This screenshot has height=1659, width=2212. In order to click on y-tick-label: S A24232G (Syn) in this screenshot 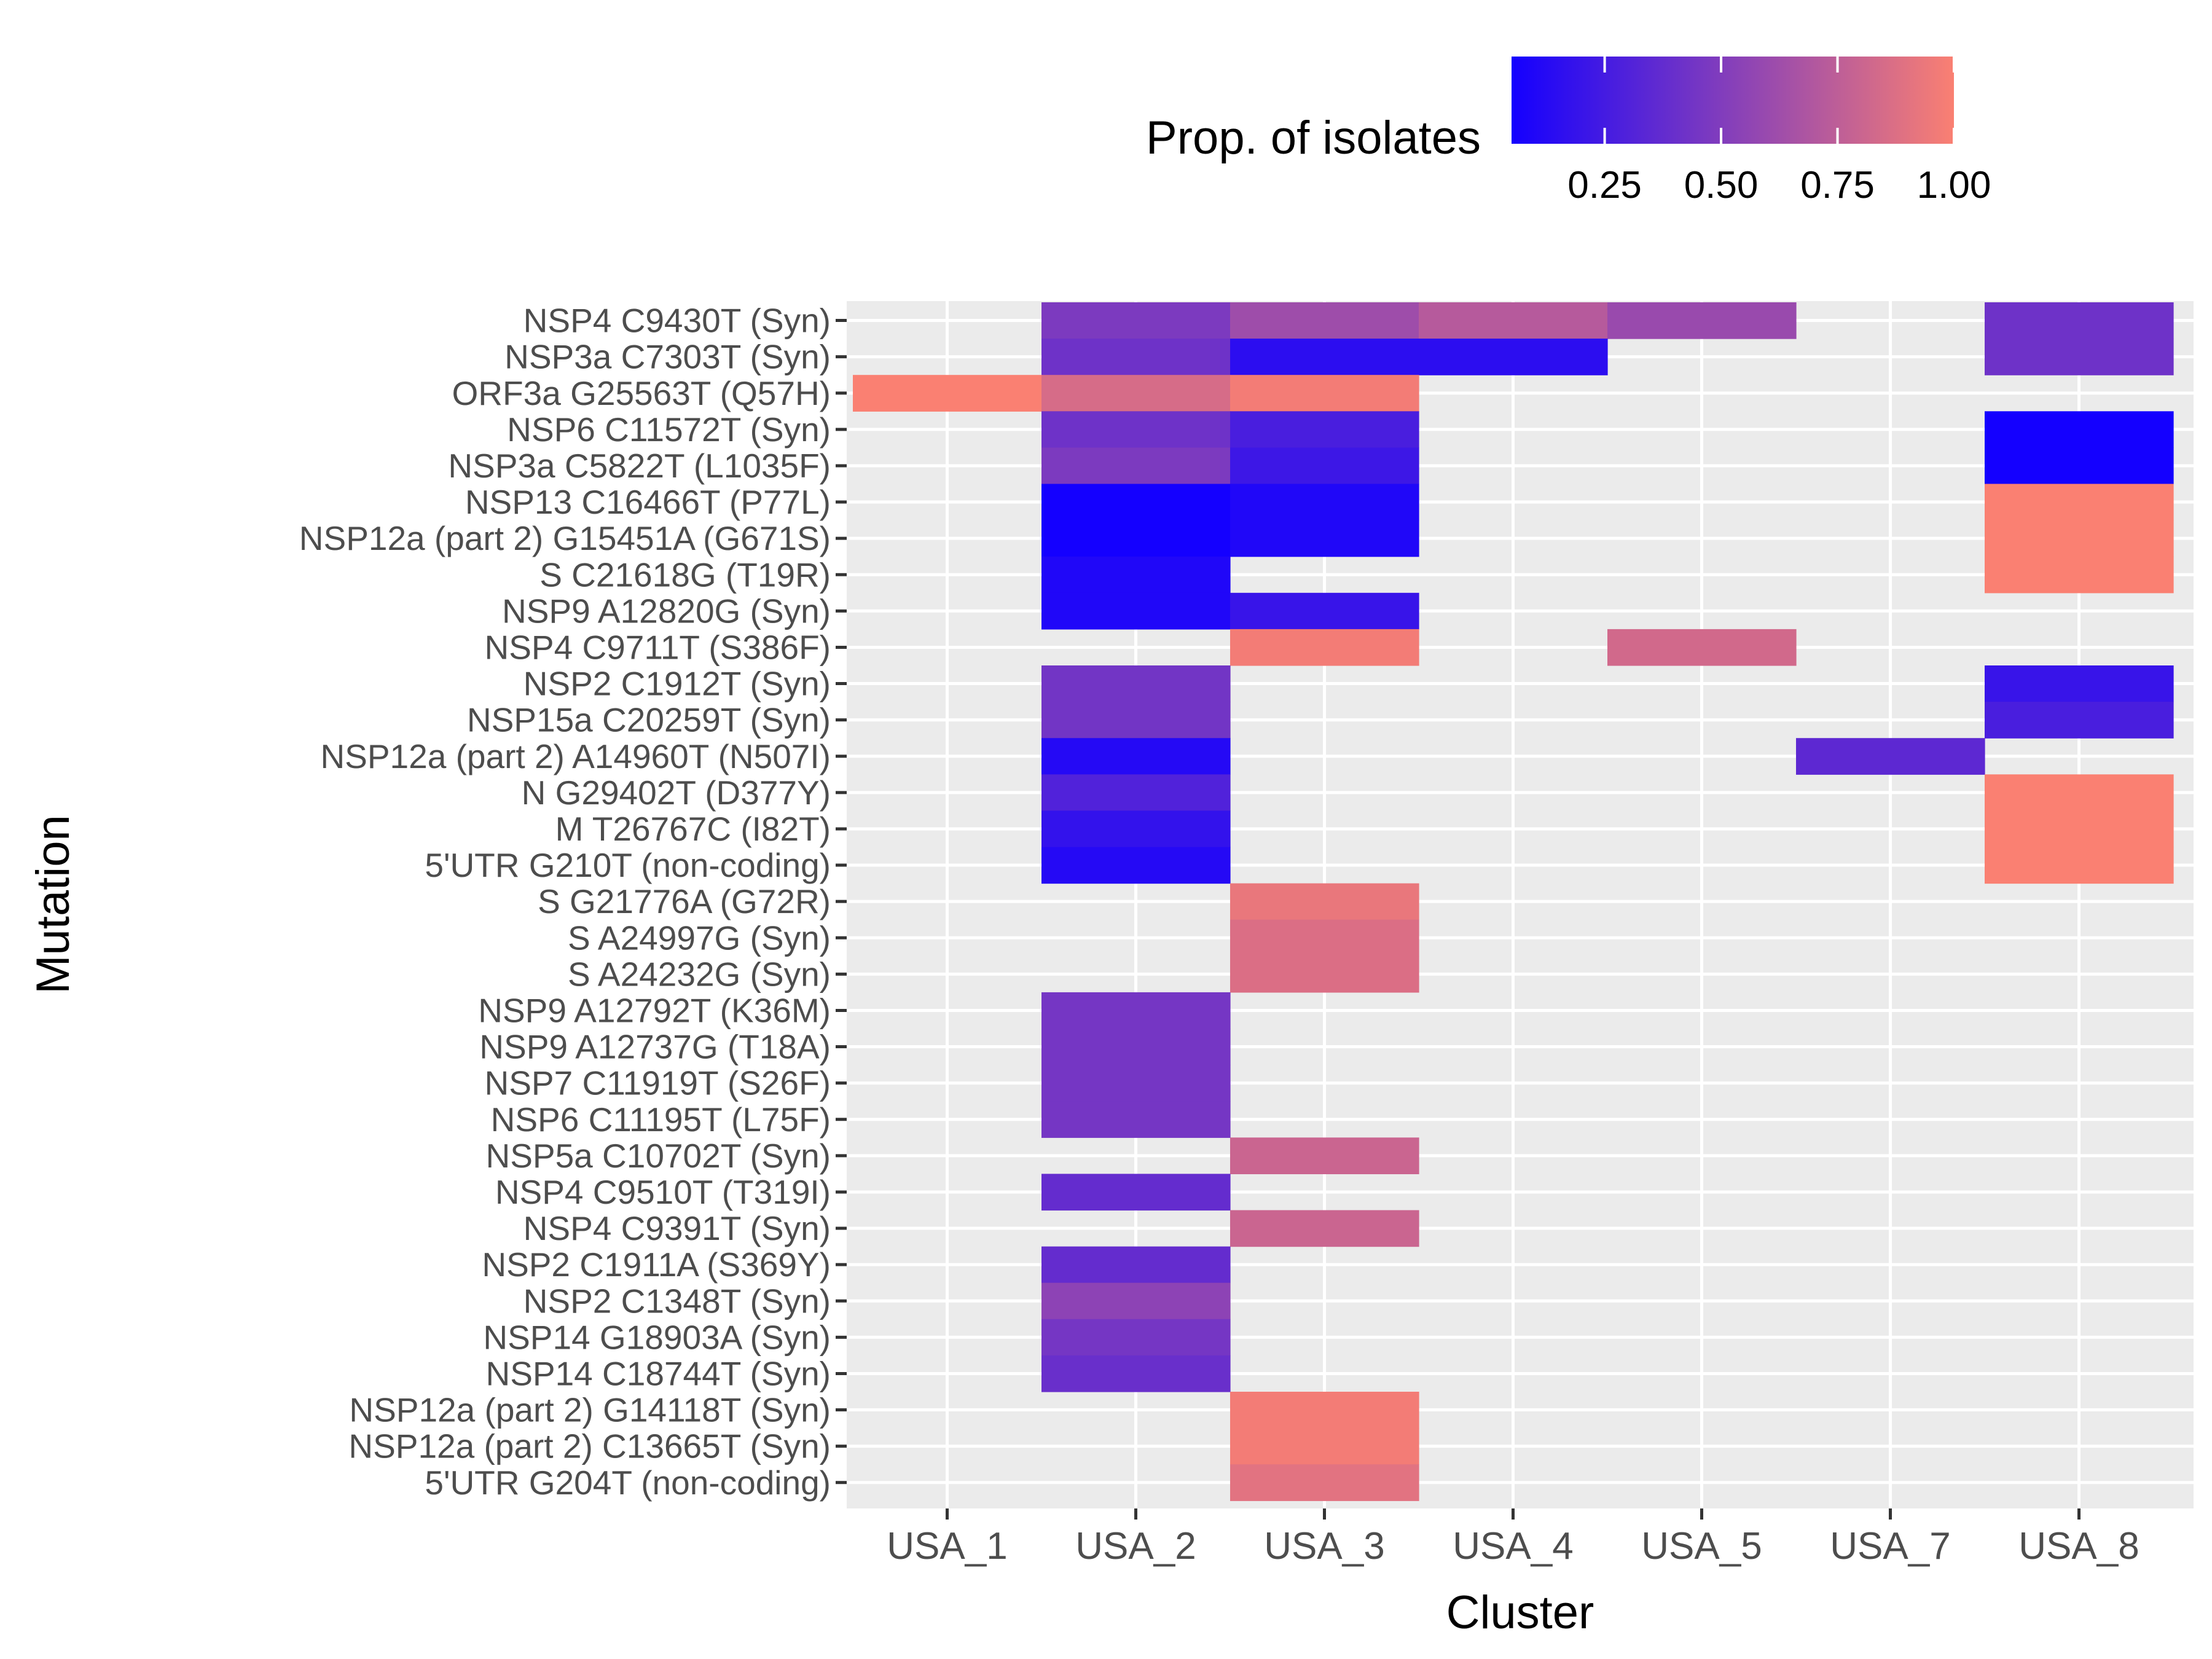, I will do `click(699, 974)`.